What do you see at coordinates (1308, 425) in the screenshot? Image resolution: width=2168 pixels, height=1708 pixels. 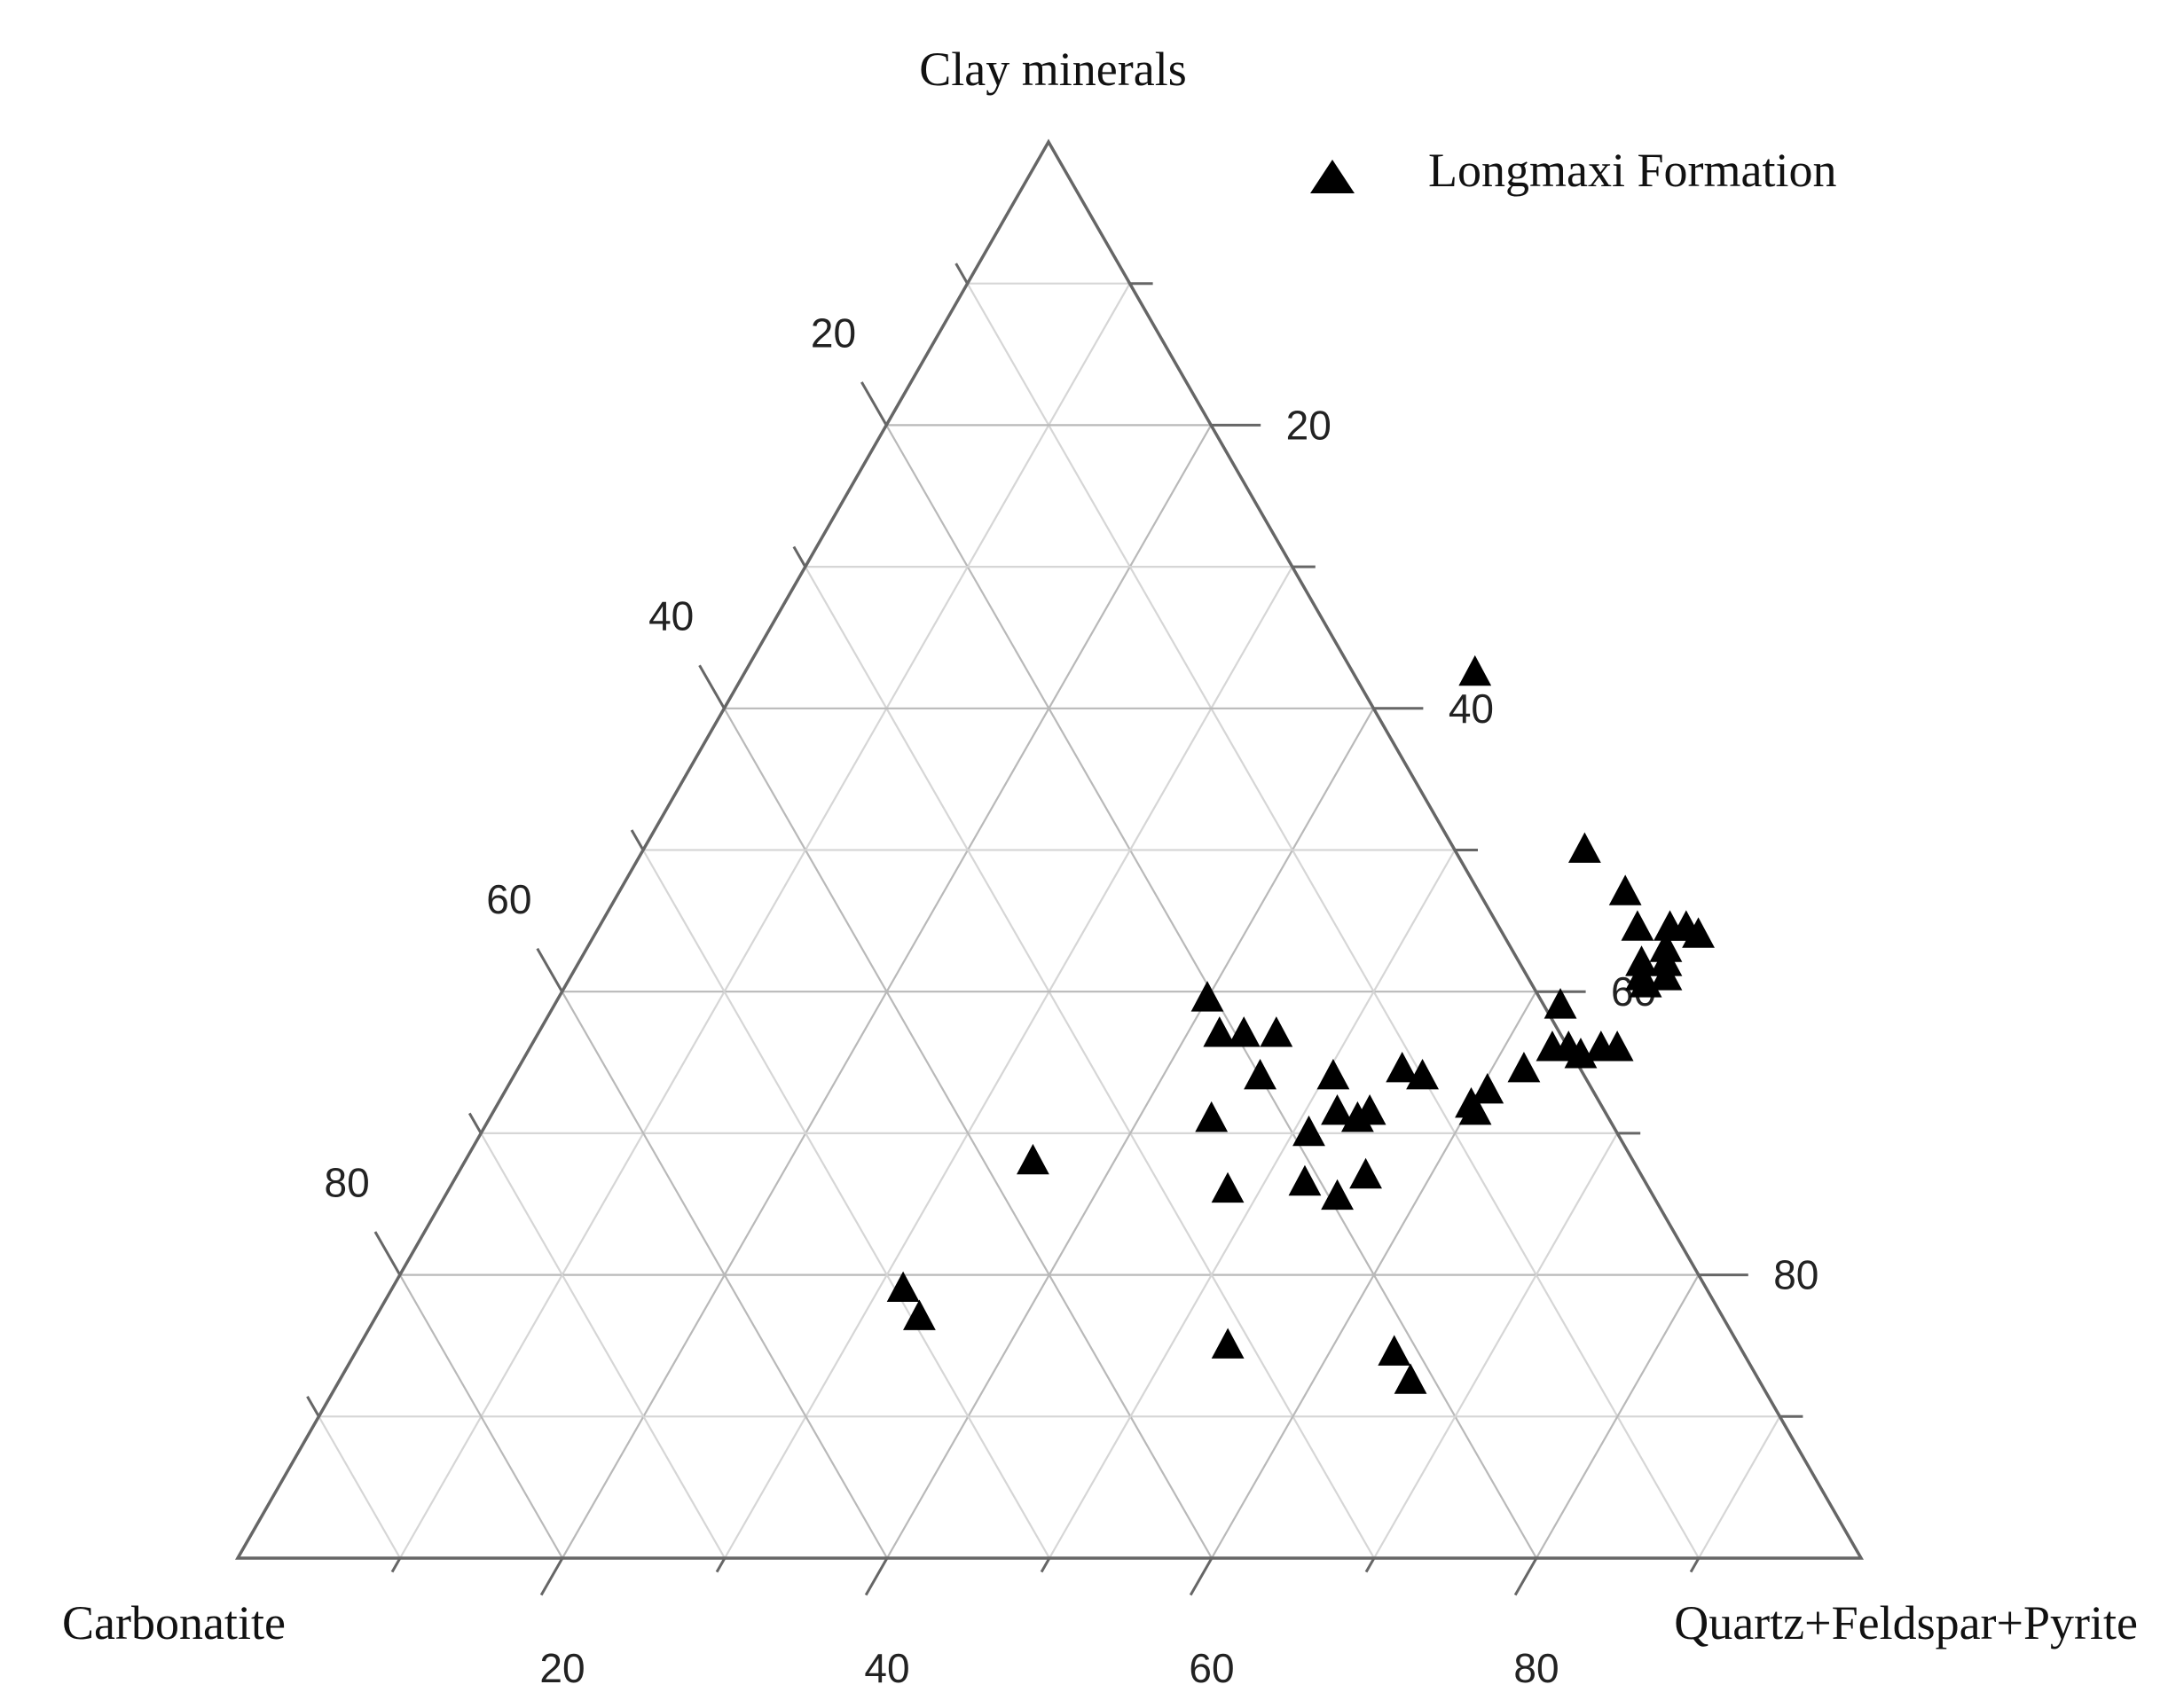 I see `tick-label-right-80: 20` at bounding box center [1308, 425].